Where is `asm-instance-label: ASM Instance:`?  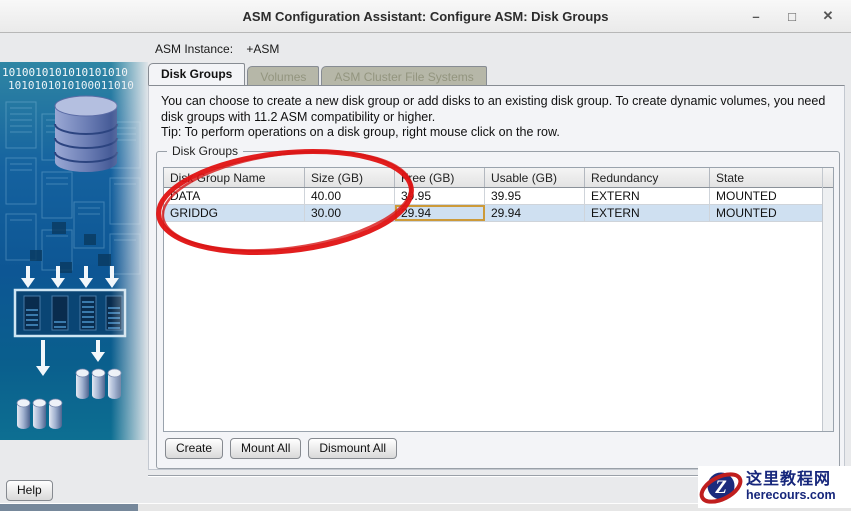 asm-instance-label: ASM Instance: is located at coordinates (194, 49).